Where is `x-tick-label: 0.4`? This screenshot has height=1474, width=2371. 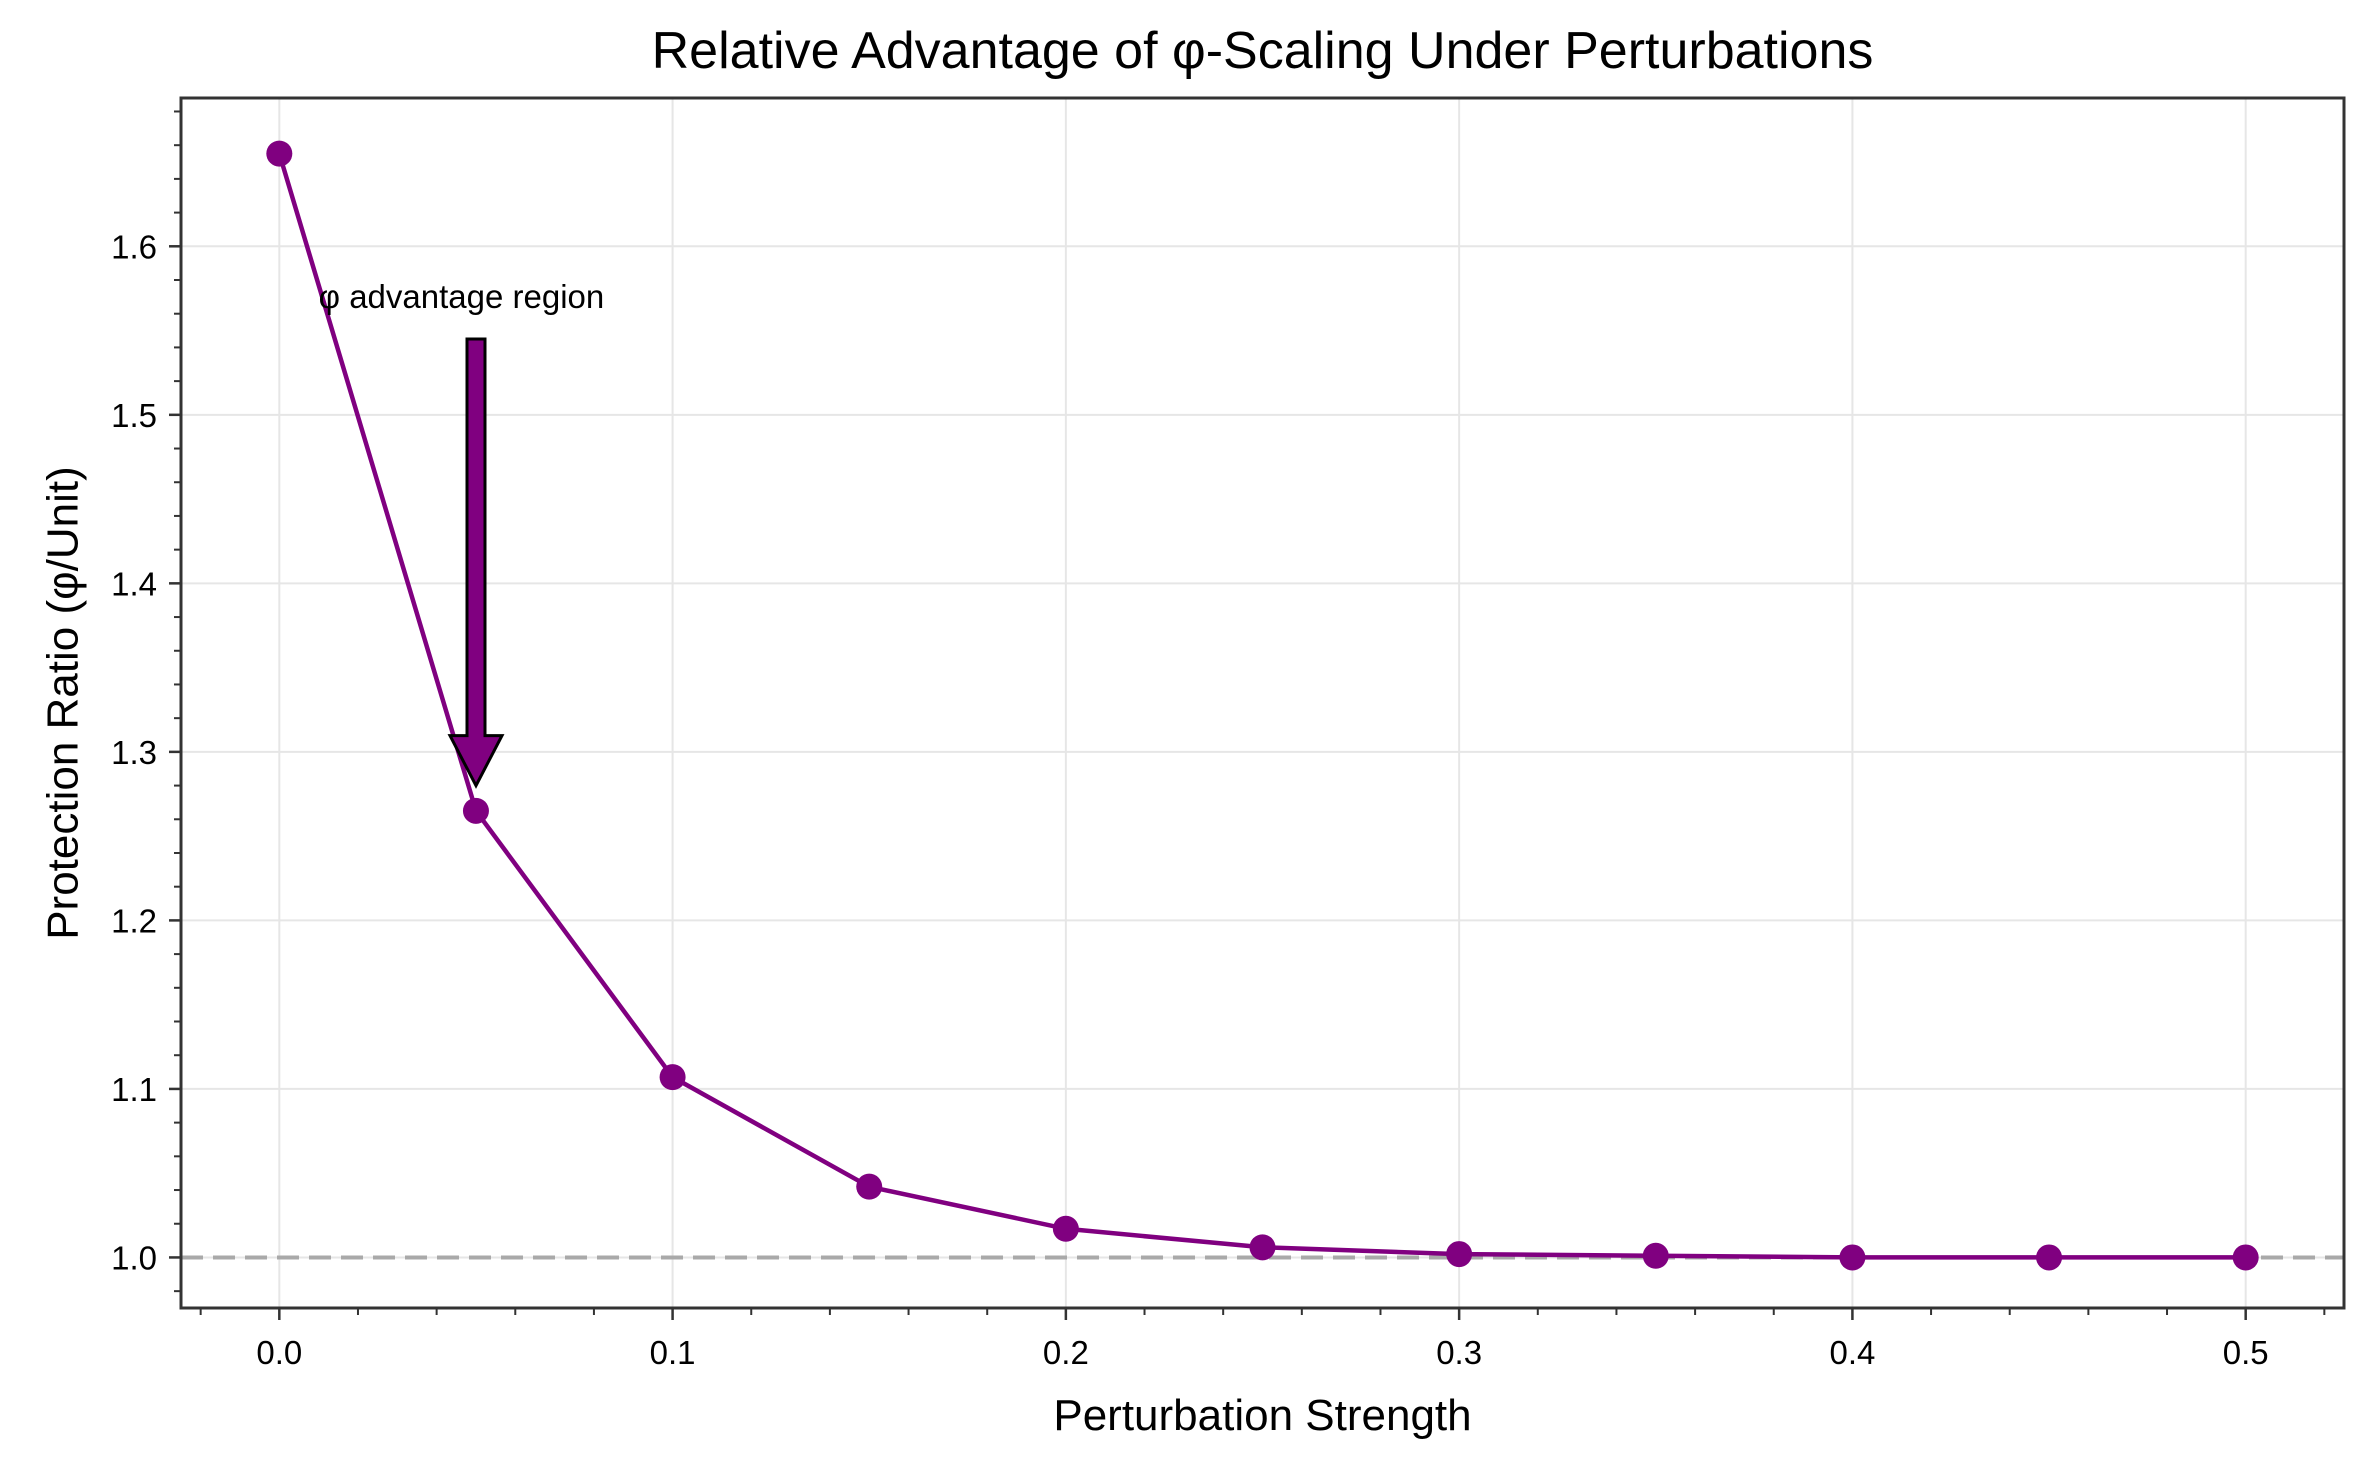 x-tick-label: 0.4 is located at coordinates (1852, 1352).